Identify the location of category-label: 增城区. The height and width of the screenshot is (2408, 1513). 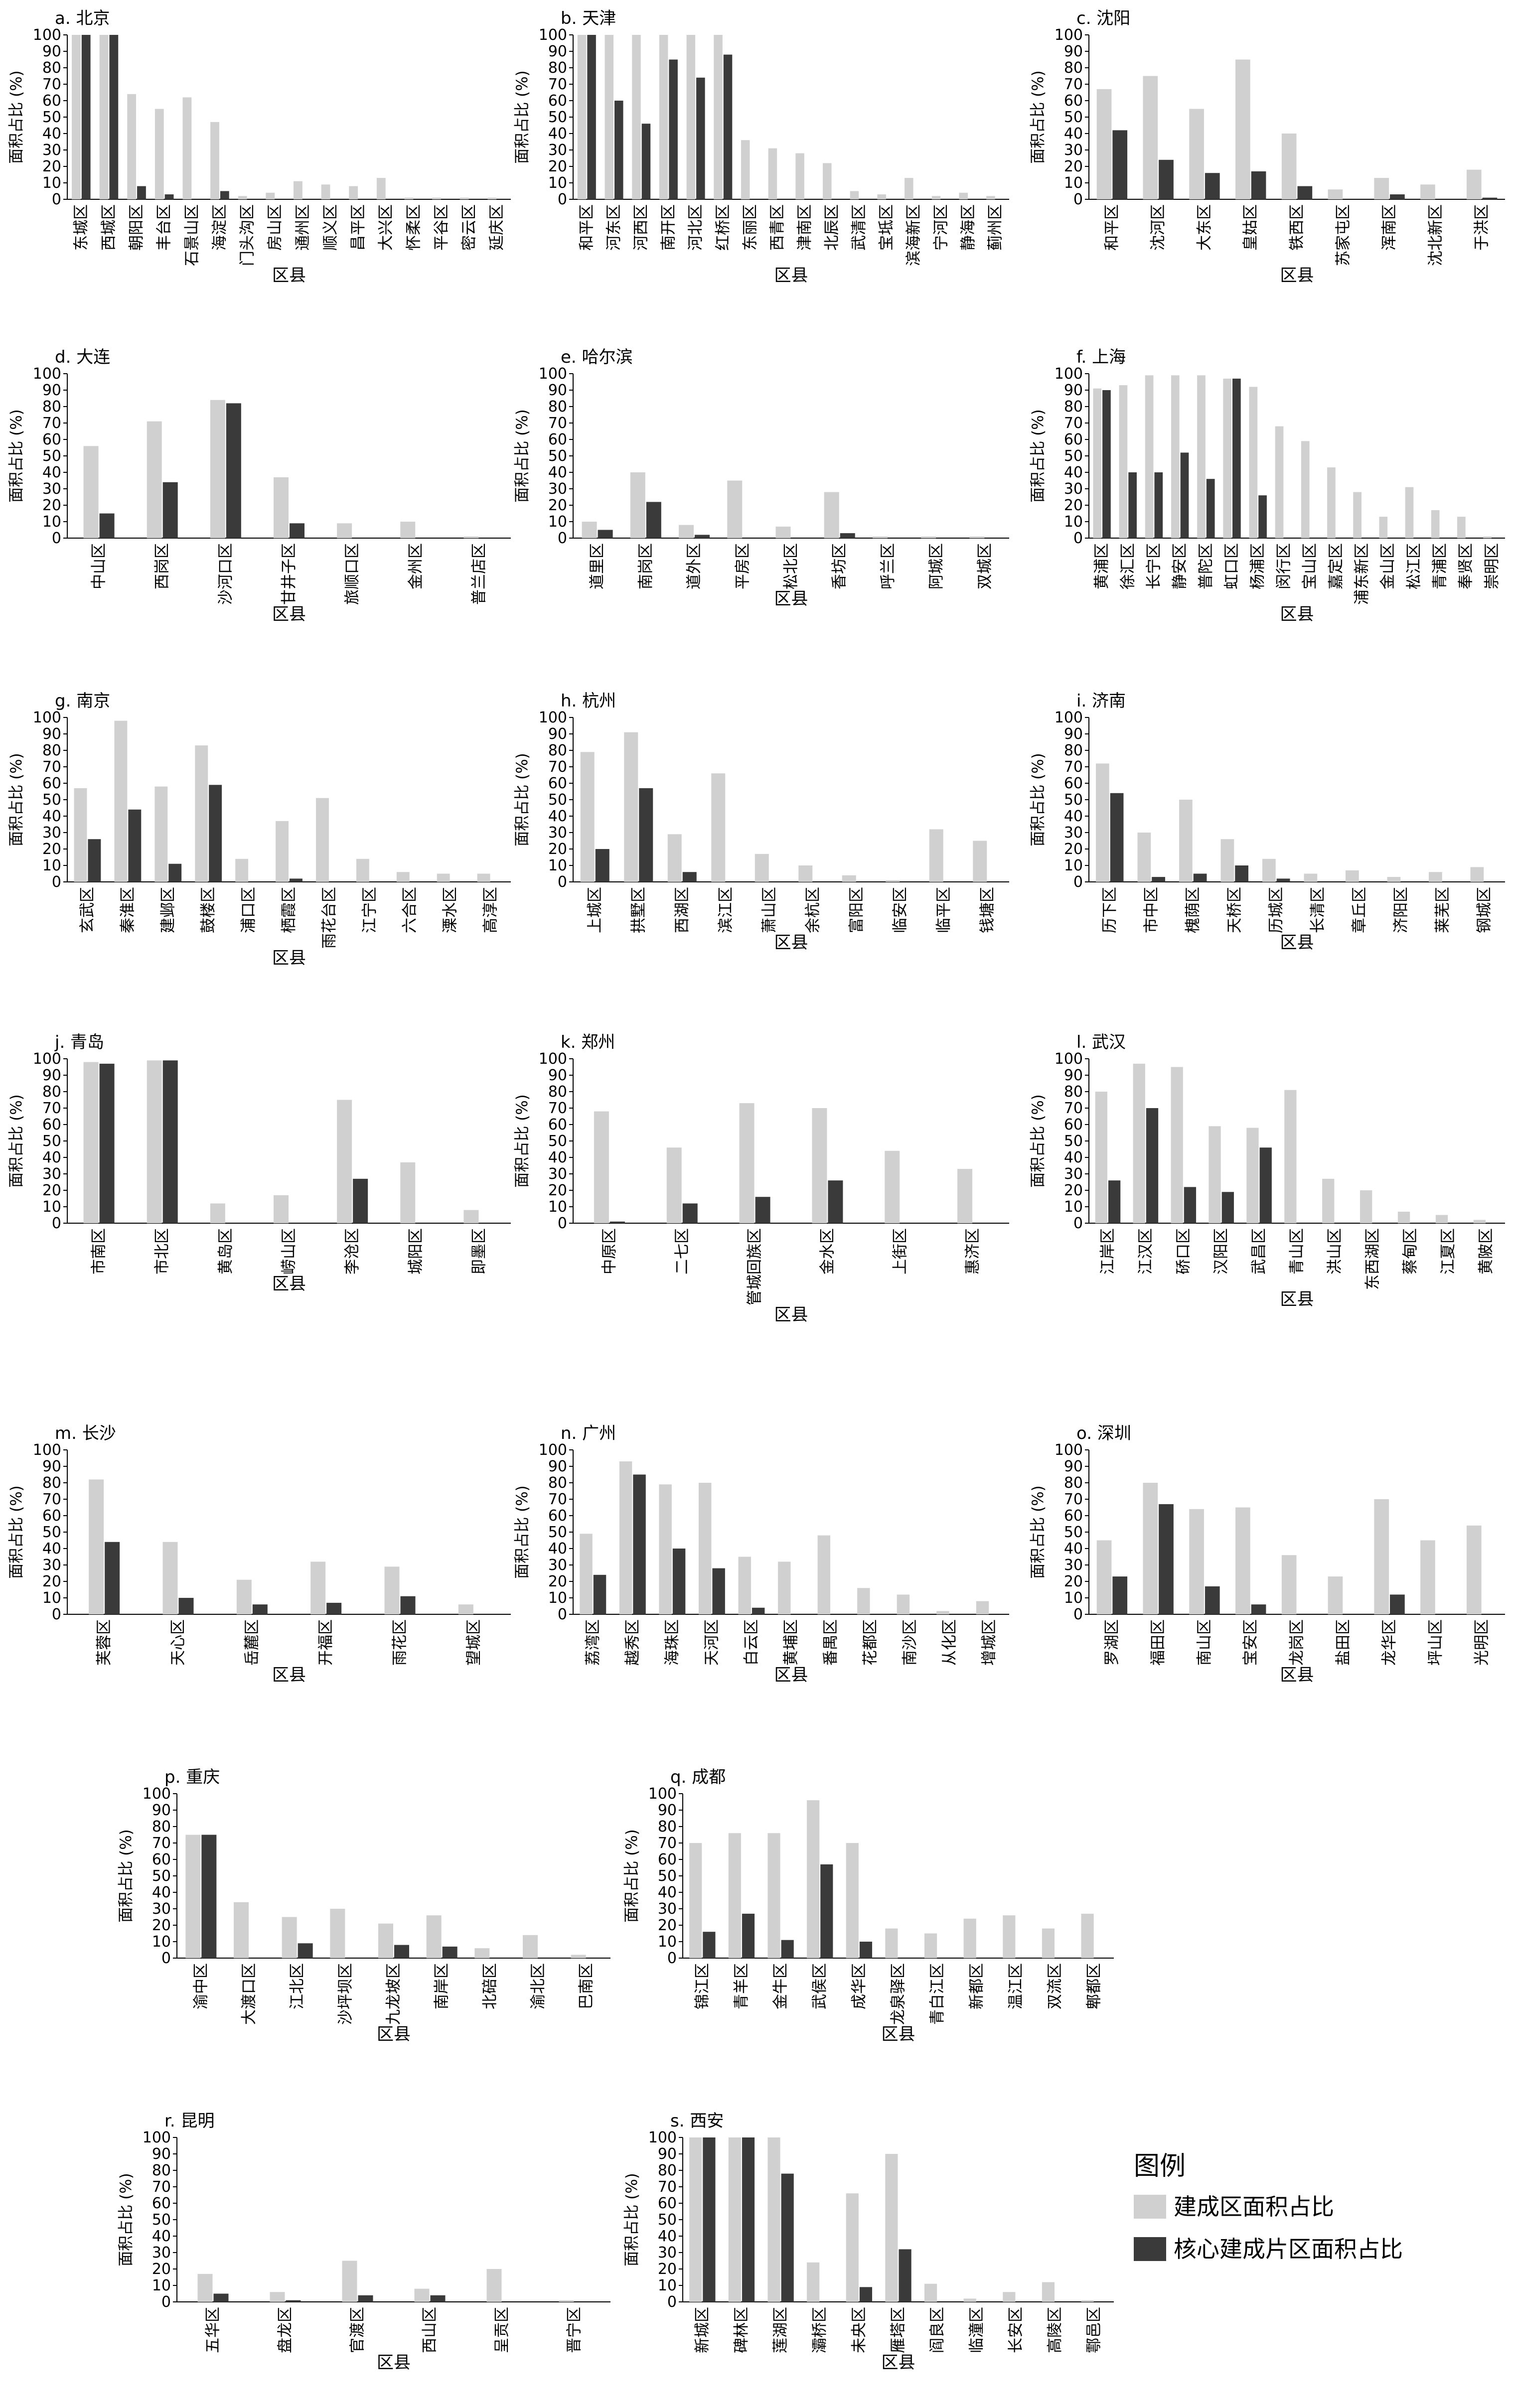
(989, 1643).